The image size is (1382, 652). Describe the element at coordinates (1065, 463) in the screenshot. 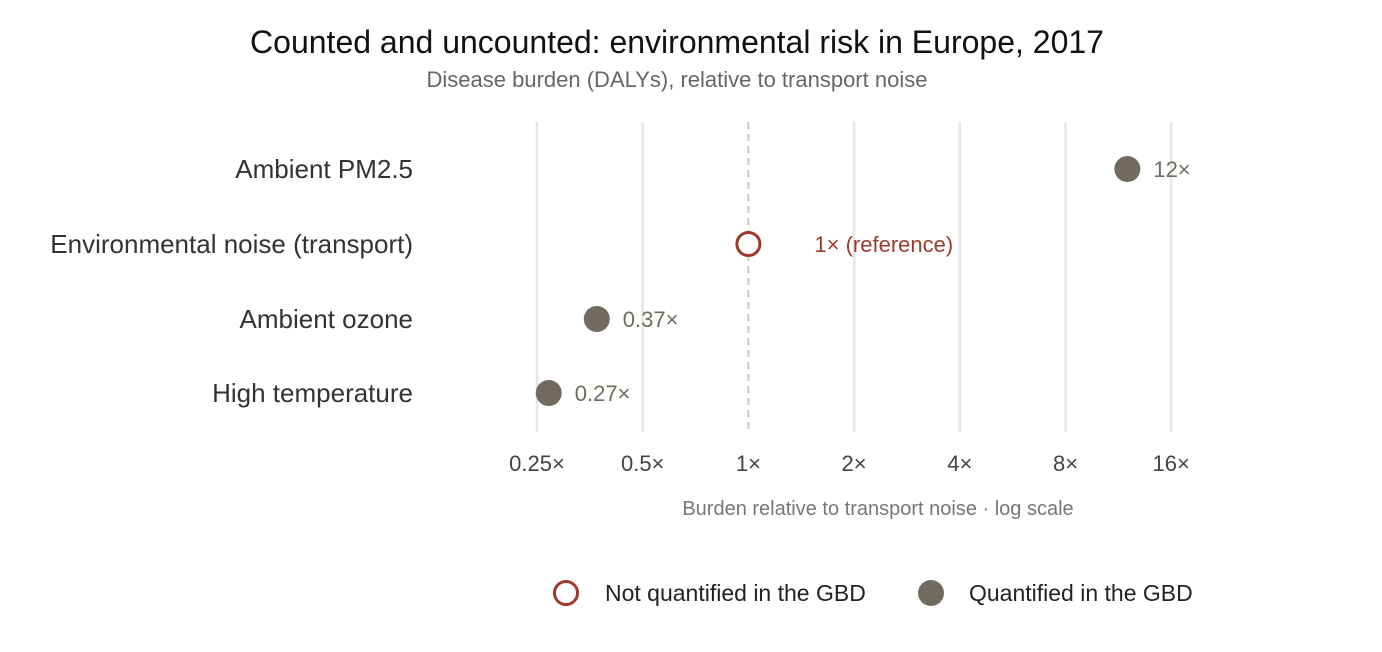

I see `x-tick-label: 8×` at that location.